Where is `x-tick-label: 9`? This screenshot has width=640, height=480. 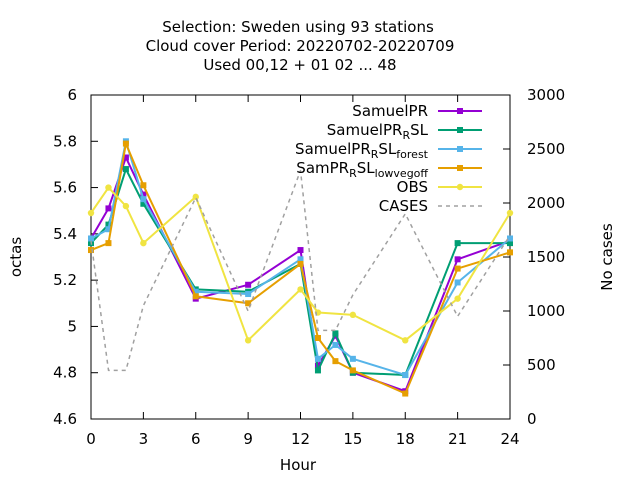 x-tick-label: 9 is located at coordinates (248, 439).